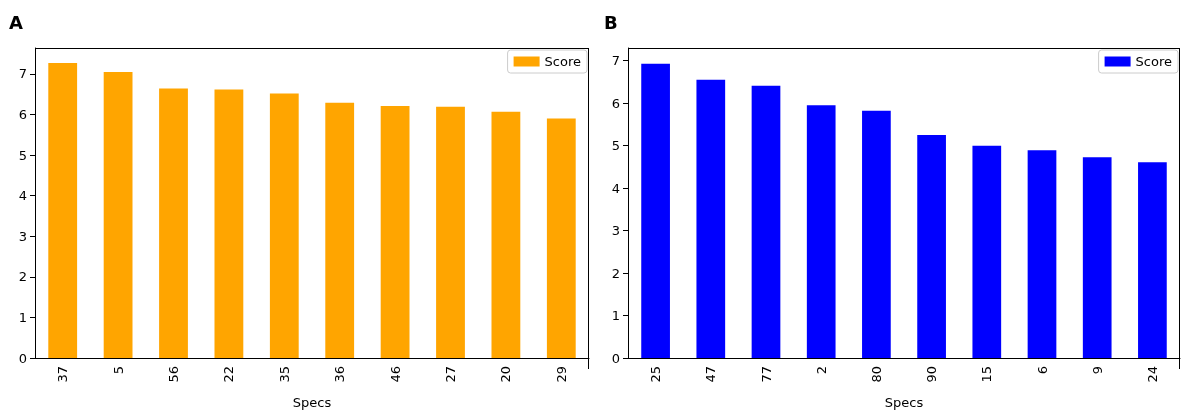  What do you see at coordinates (450, 374) in the screenshot?
I see `x-tick-label: 27` at bounding box center [450, 374].